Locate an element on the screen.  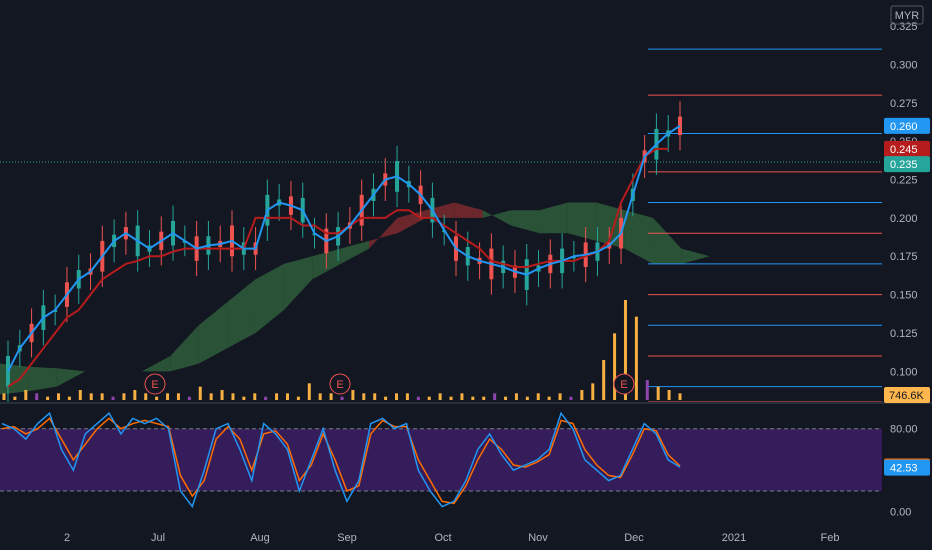
time-tick-label: 2021 is located at coordinates (734, 538).